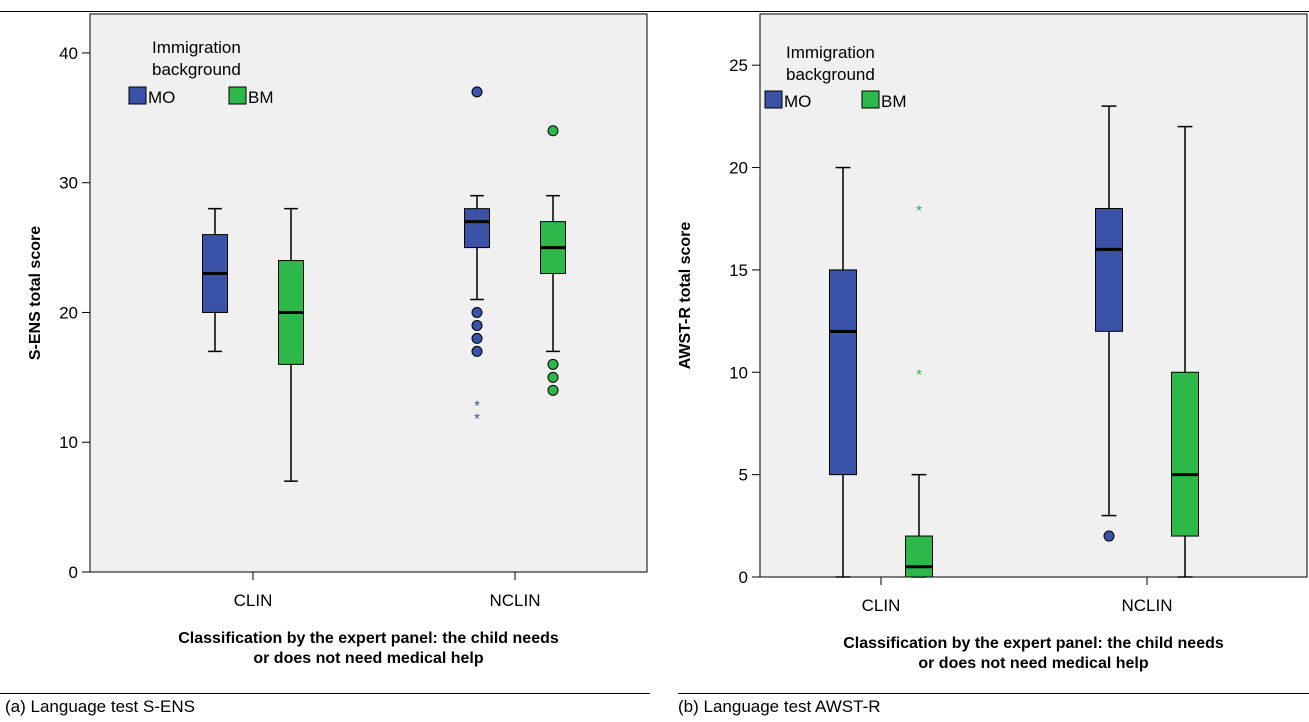  I want to click on box-mo-nclin: **, so click(477, 256).